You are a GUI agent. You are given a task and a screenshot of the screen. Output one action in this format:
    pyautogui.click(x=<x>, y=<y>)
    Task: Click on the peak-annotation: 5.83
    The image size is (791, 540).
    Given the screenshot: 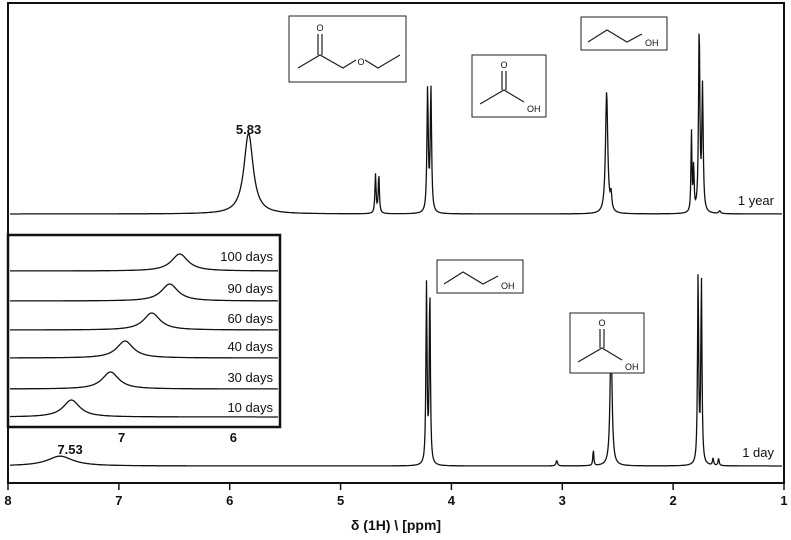 What is the action you would take?
    pyautogui.click(x=248, y=129)
    